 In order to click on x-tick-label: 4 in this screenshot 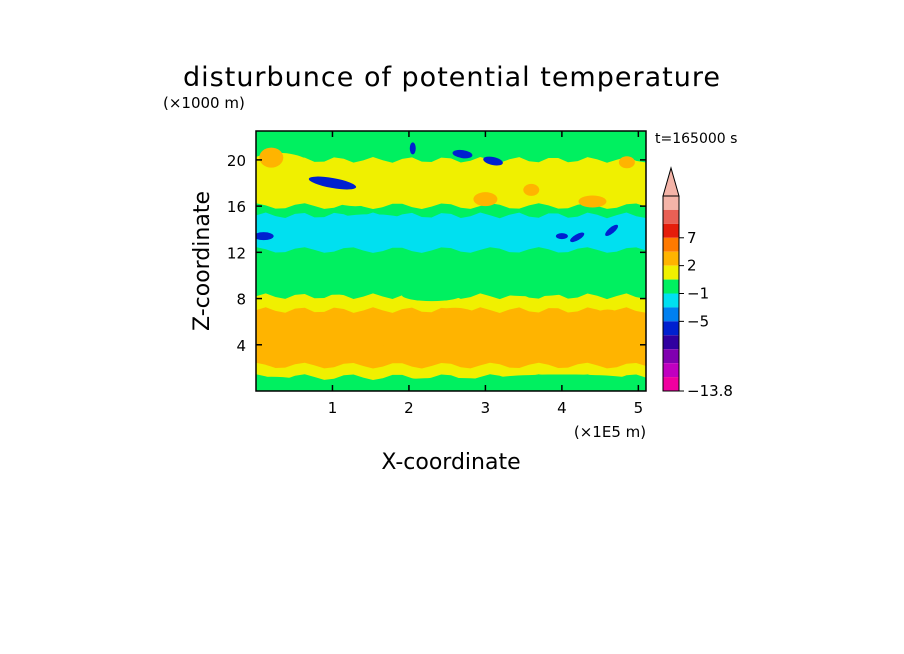, I will do `click(562, 408)`.